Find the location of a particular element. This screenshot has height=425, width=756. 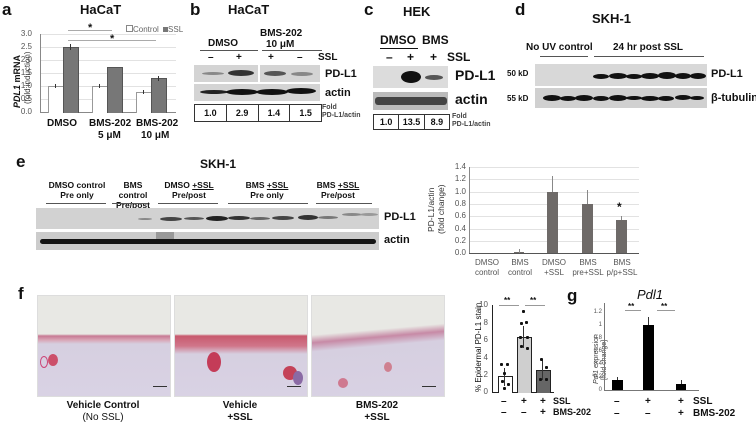

bar-e-dmso-ssl is located at coordinates (552, 222).